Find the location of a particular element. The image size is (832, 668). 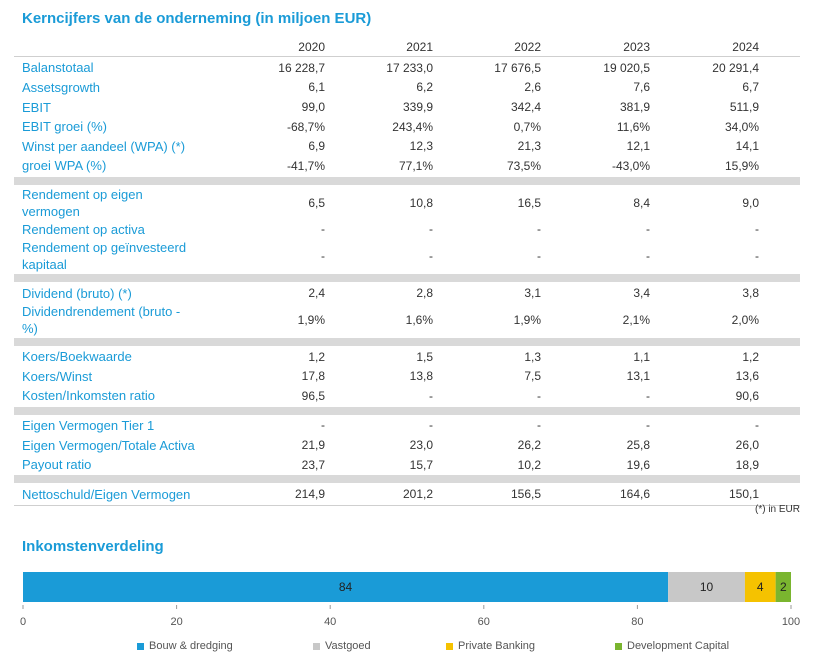

table-cell: 1,6% is located at coordinates (419, 319).